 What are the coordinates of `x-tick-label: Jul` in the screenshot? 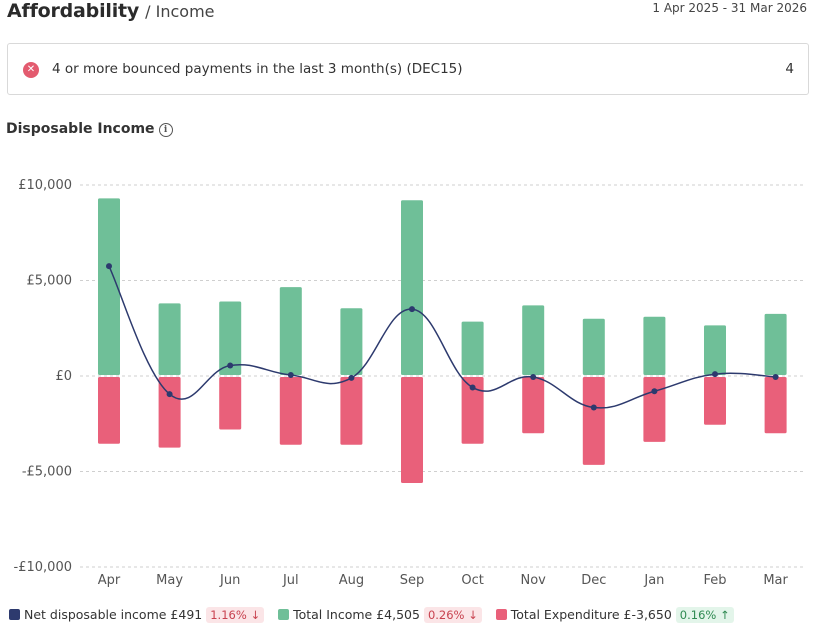 It's located at (290, 580).